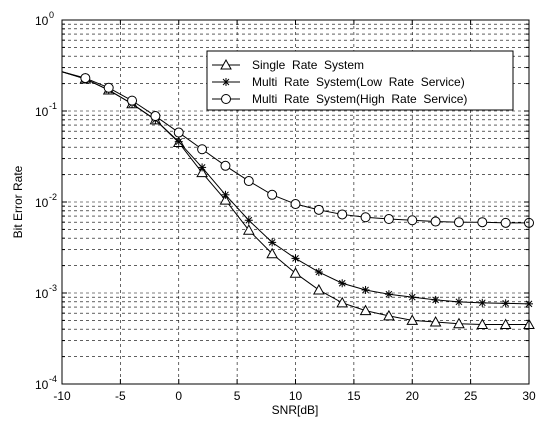 This screenshot has width=537, height=427. Describe the element at coordinates (359, 99) in the screenshot. I see `legend-label: Multi Rate System(High Rate Service)` at that location.